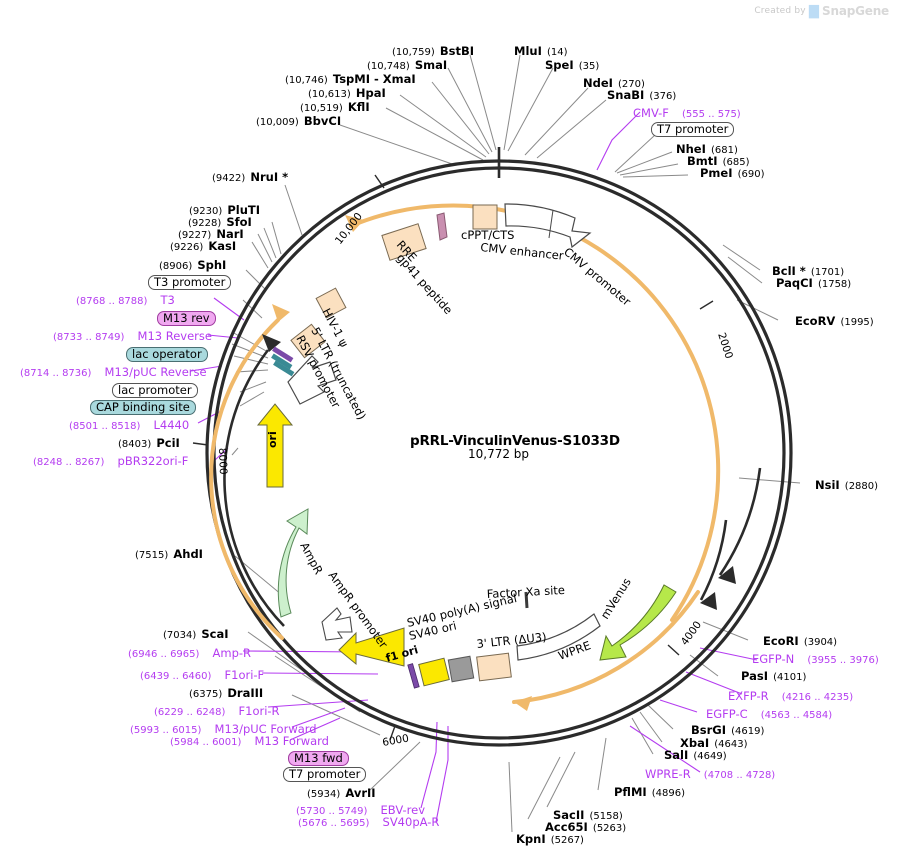  What do you see at coordinates (324, 794) in the screenshot?
I see `enzyme-pos: (5934)` at bounding box center [324, 794].